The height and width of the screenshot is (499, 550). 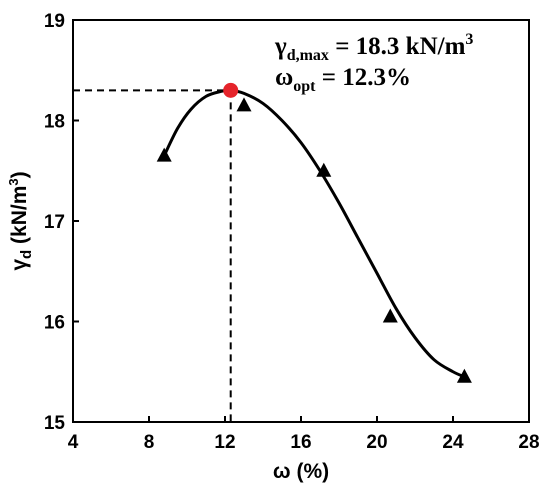 I want to click on optimum-point-marker, so click(x=231, y=90).